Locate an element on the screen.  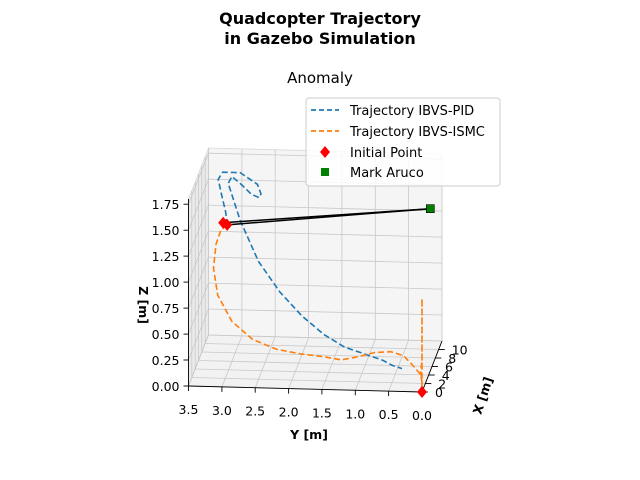
z-tick-label-2: 0.50 is located at coordinates (166, 334).